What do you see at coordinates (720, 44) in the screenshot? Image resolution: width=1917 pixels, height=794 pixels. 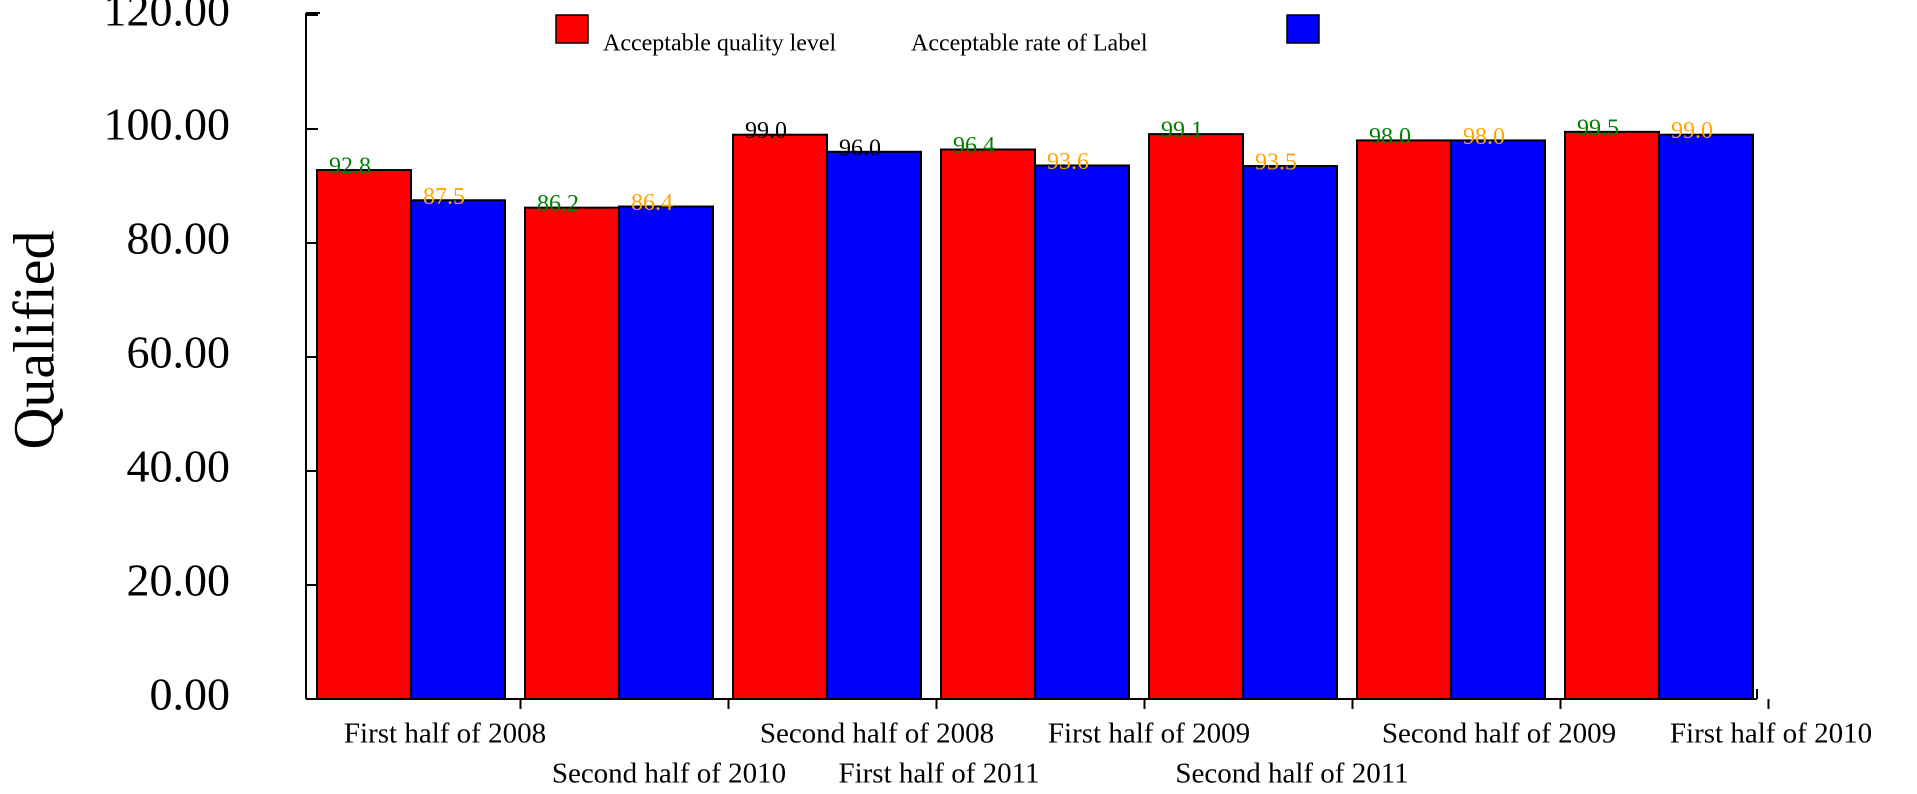 I see `legend-label: Acceptable quality level` at bounding box center [720, 44].